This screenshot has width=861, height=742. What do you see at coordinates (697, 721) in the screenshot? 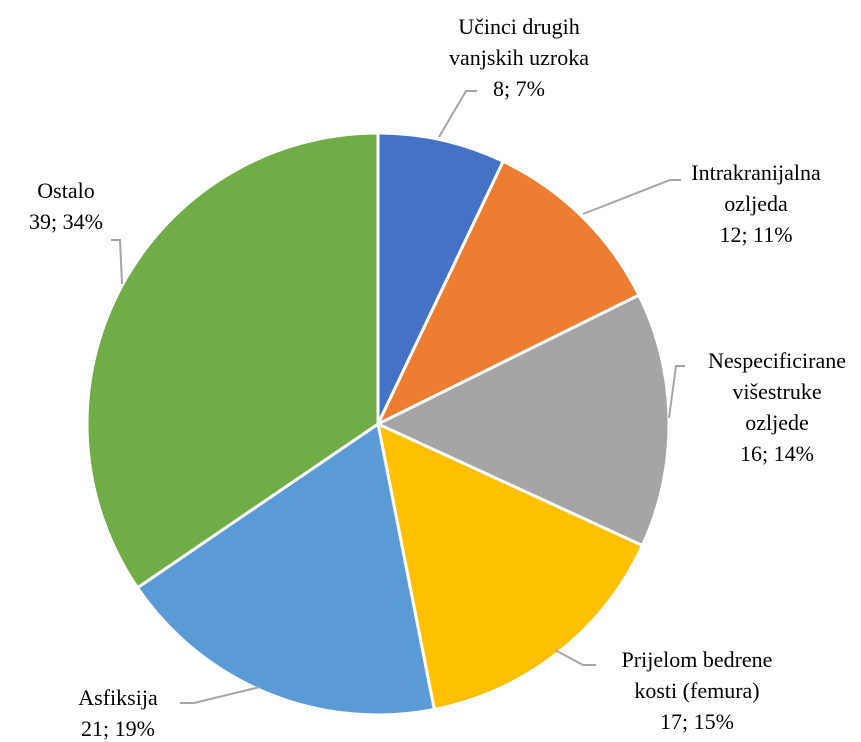
I see `data-label-value: 17; 15%` at bounding box center [697, 721].